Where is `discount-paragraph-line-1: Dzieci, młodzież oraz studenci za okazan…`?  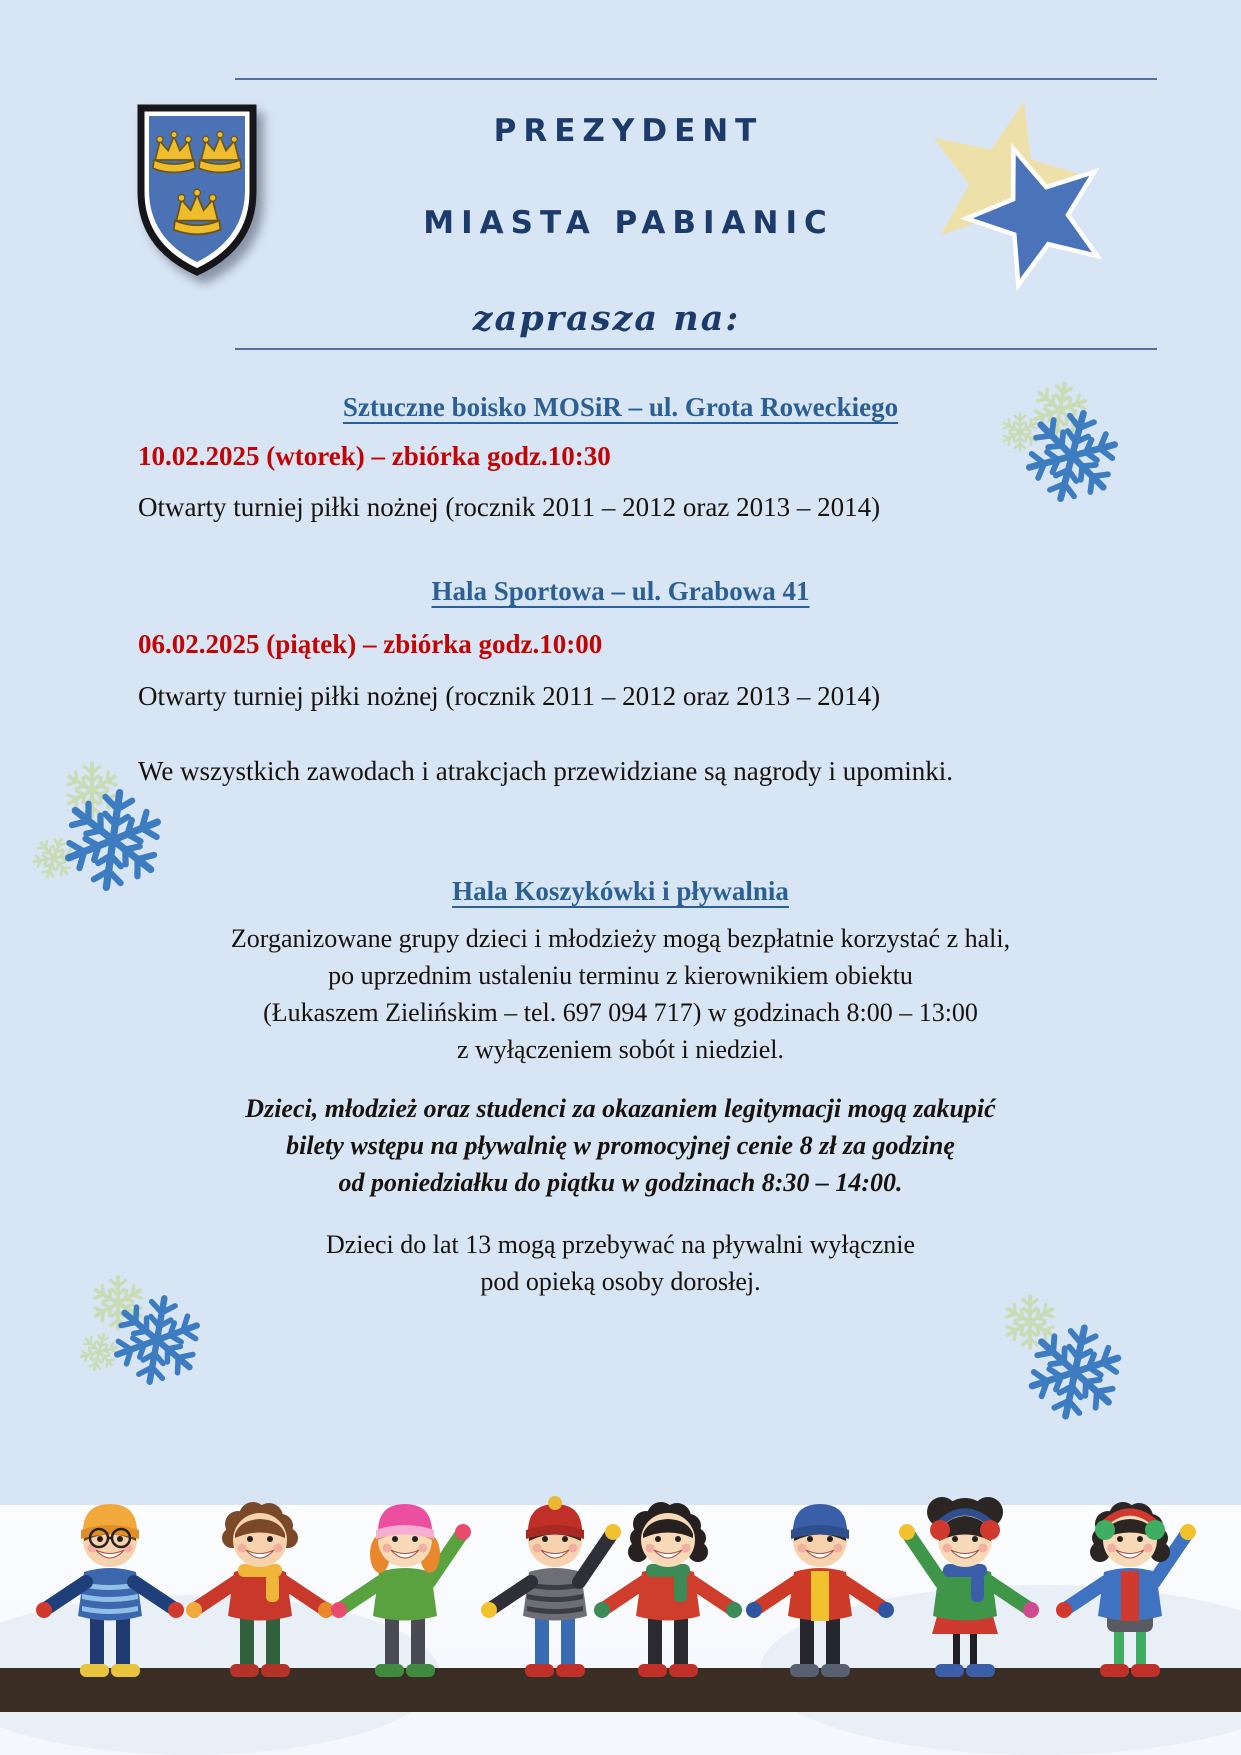 discount-paragraph-line-1: Dzieci, młodzież oraz studenci za okazan… is located at coordinates (620, 1108).